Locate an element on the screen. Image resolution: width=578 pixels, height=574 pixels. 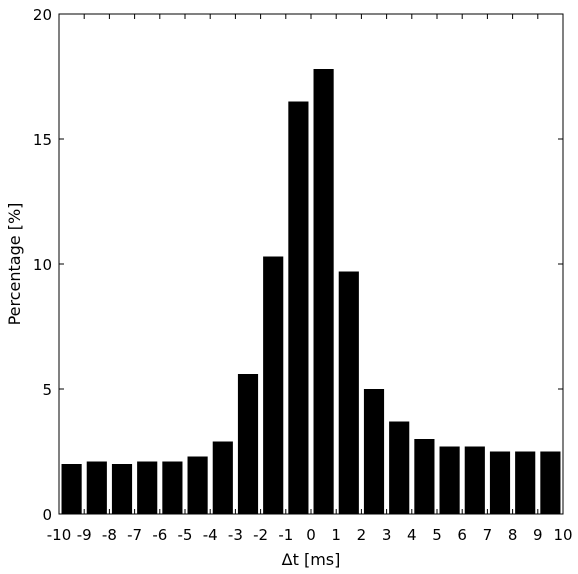
x-tick-label: -1 is located at coordinates (285, 535).